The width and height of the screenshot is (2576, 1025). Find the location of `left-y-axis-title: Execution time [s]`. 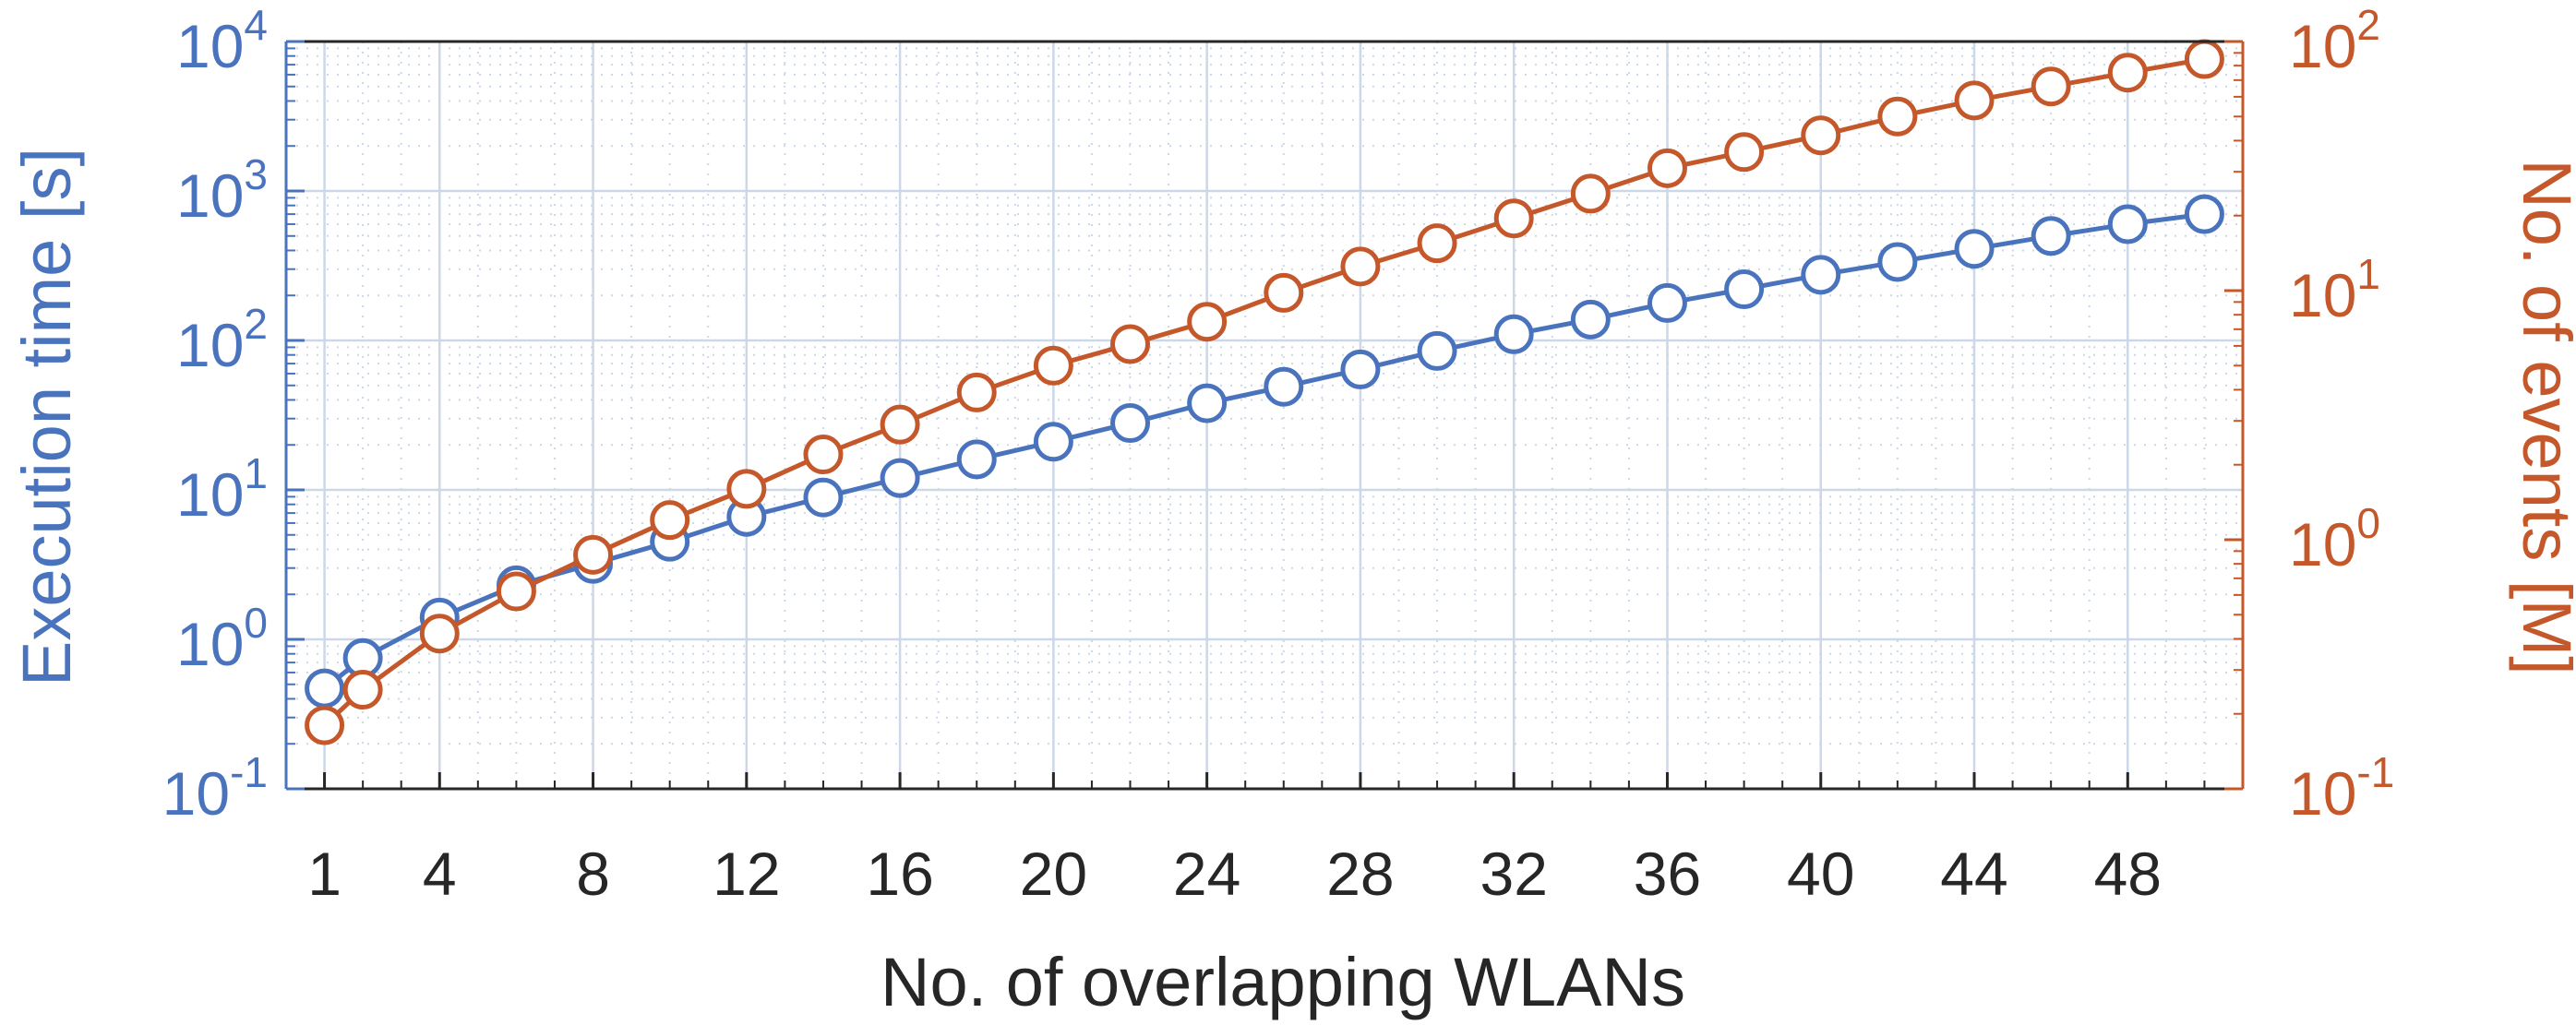

left-y-axis-title: Execution time [s] is located at coordinates (47, 417).